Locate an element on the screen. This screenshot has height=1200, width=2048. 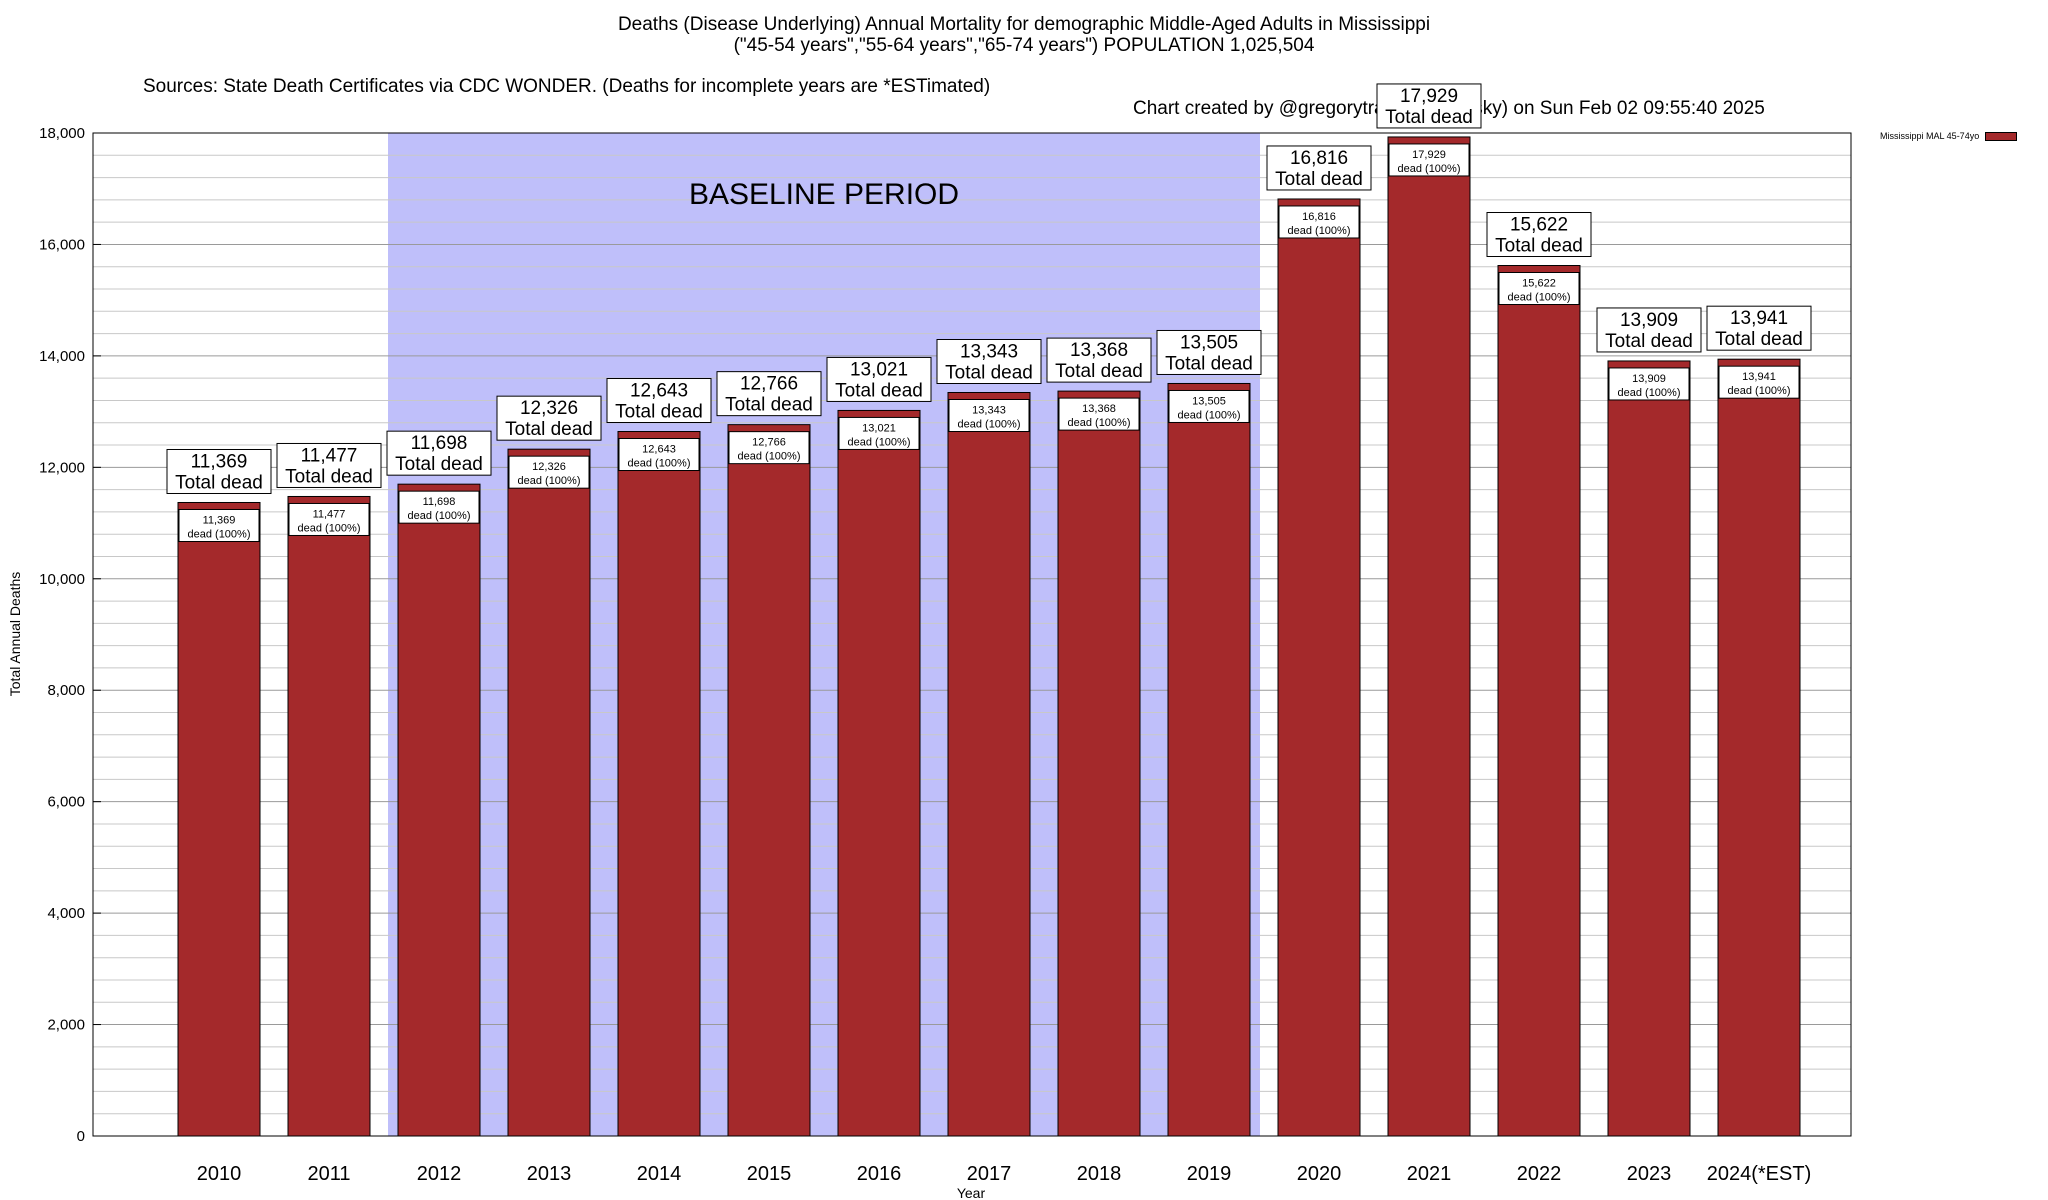
bar-total-value: 11,477 is located at coordinates (329, 455).